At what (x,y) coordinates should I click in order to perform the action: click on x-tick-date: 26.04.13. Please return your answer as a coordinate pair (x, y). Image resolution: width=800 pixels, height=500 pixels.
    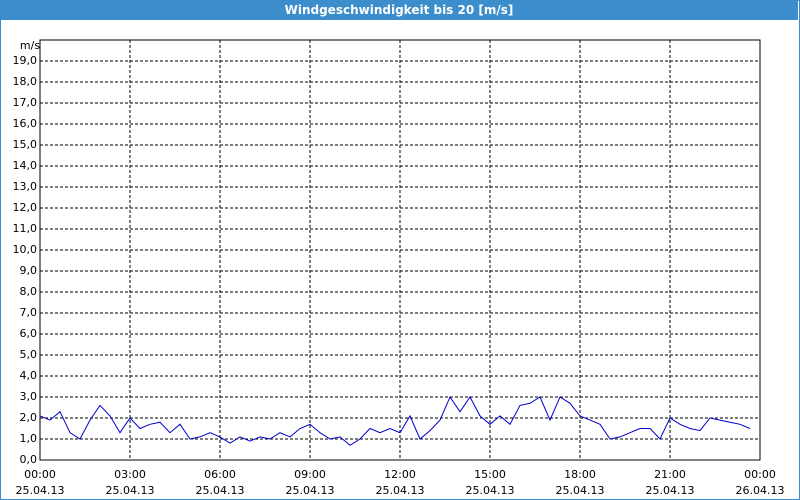
    Looking at the image, I should click on (760, 490).